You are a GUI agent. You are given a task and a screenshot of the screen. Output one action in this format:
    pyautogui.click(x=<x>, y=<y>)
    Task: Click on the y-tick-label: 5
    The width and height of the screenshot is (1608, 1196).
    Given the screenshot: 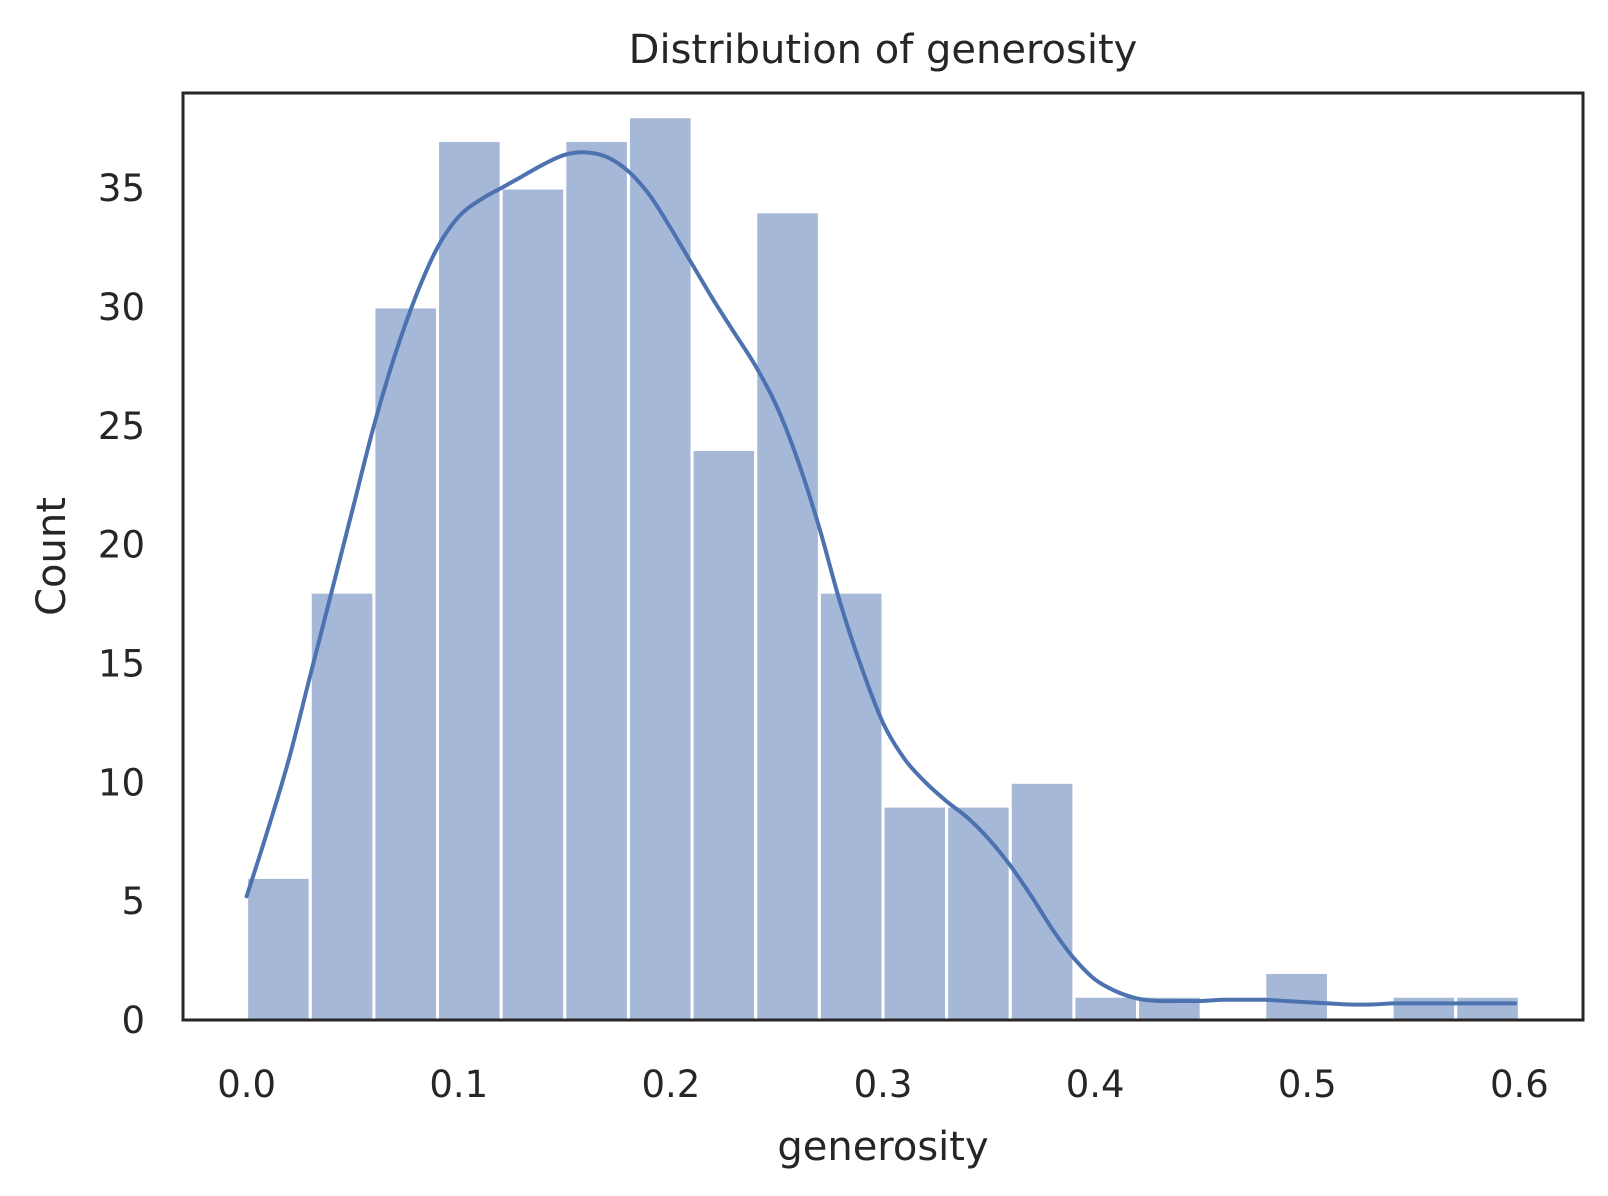 What is the action you would take?
    pyautogui.click(x=133, y=901)
    